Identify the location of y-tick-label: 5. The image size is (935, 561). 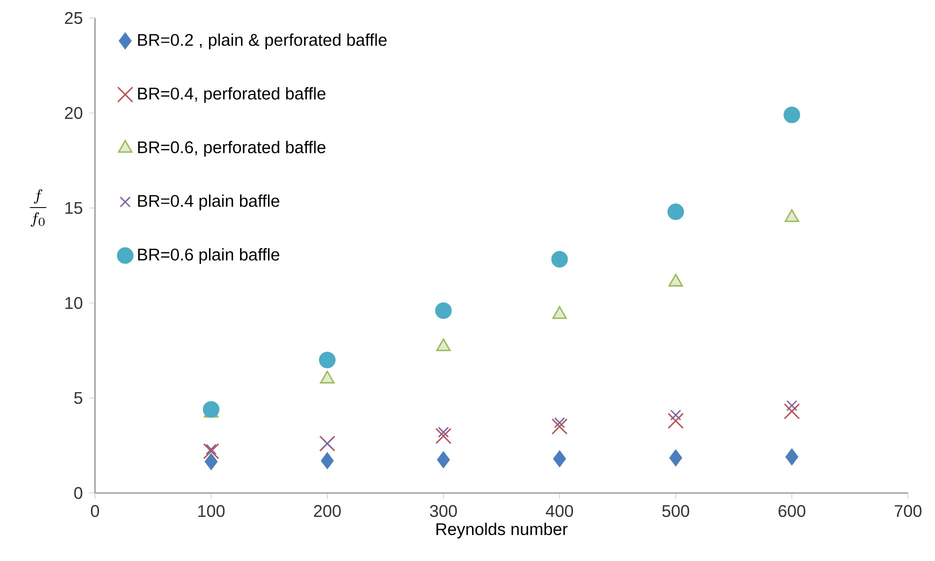
(78, 398).